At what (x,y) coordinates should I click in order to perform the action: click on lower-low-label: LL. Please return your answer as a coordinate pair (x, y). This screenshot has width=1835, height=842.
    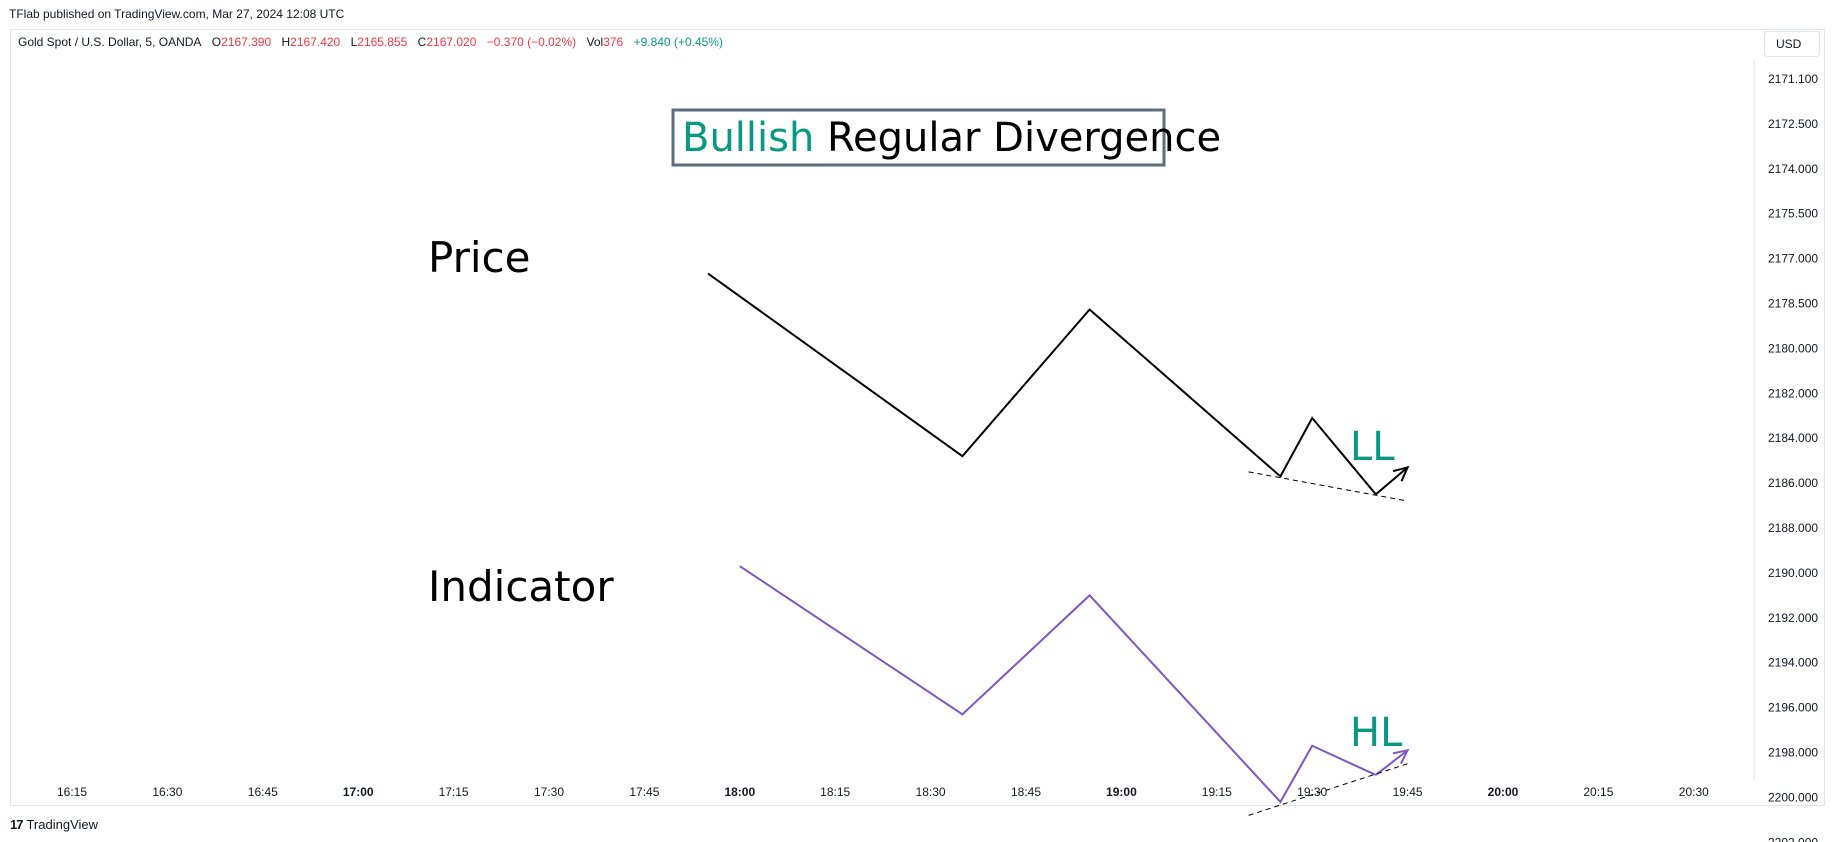
    Looking at the image, I should click on (1372, 447).